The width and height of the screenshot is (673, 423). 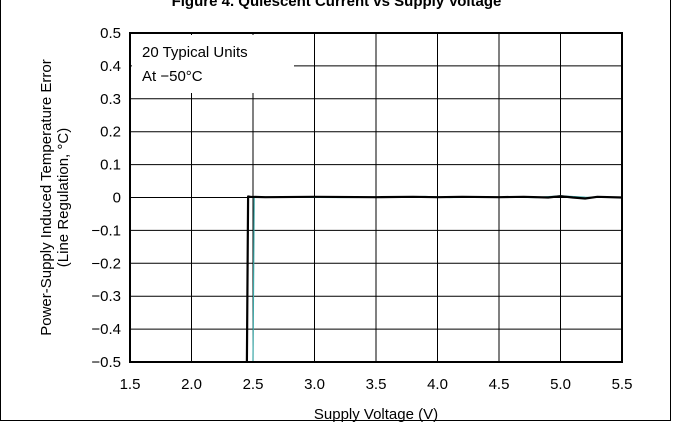 What do you see at coordinates (376, 414) in the screenshot?
I see `x-axis-title: Supply Voltage (V)` at bounding box center [376, 414].